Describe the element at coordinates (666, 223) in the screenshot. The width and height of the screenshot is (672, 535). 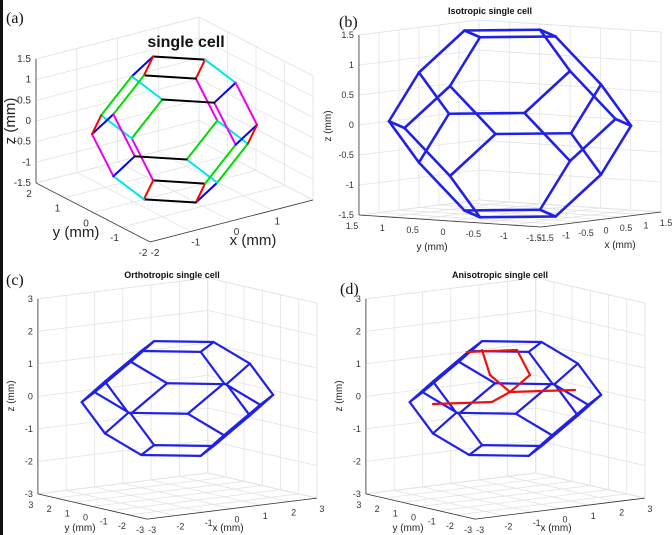
I see `x-tick-label: 1.5` at that location.